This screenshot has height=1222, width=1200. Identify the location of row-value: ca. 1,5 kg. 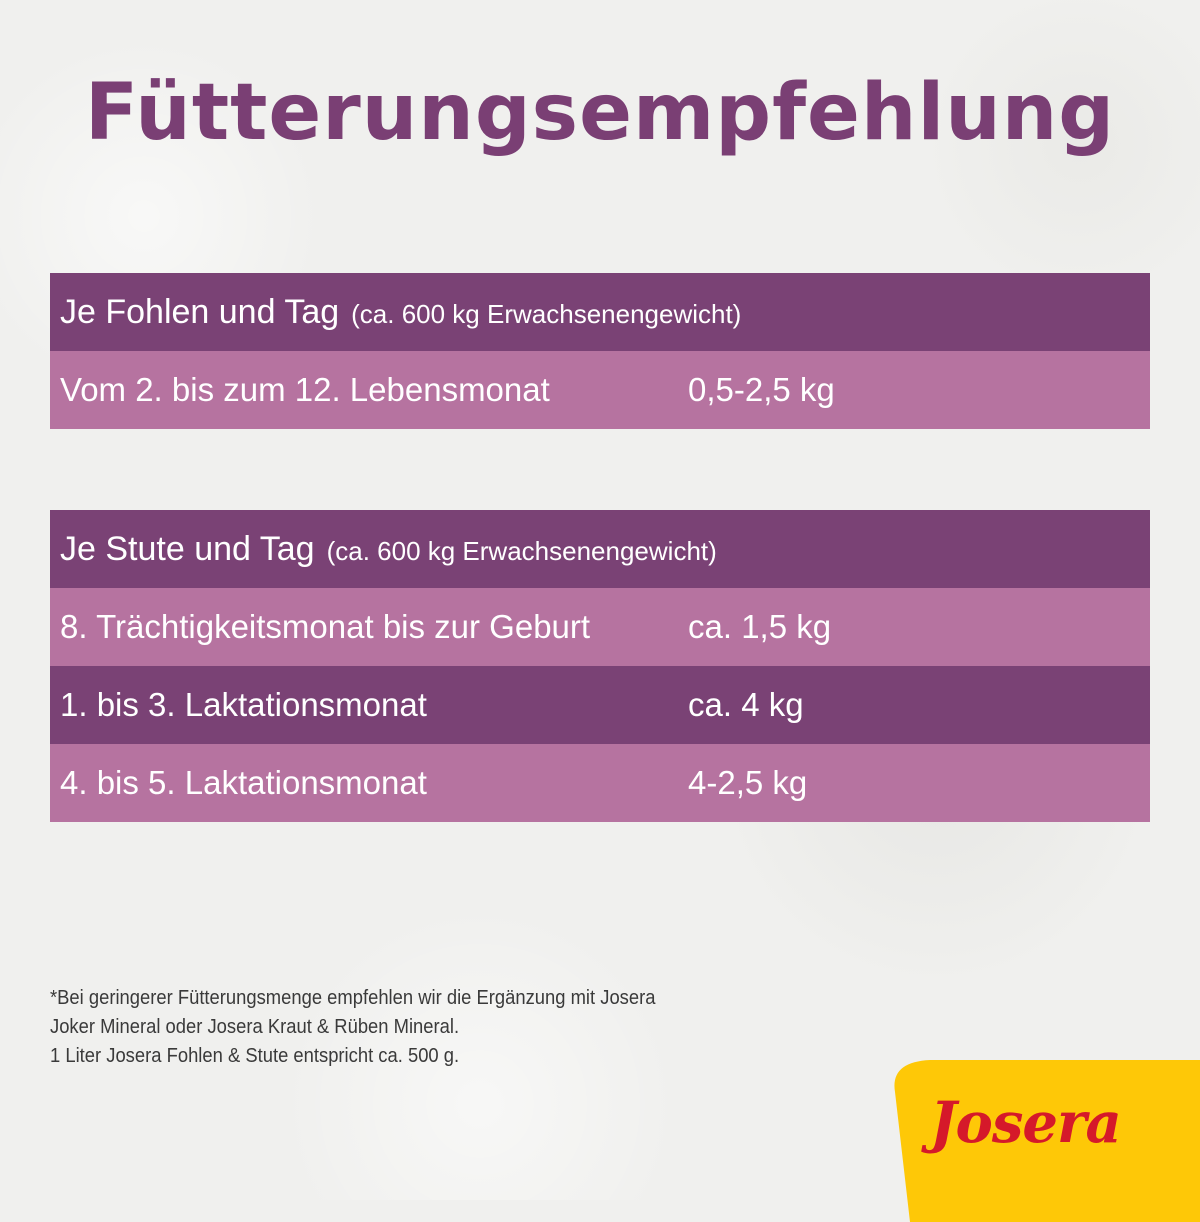
(760, 626).